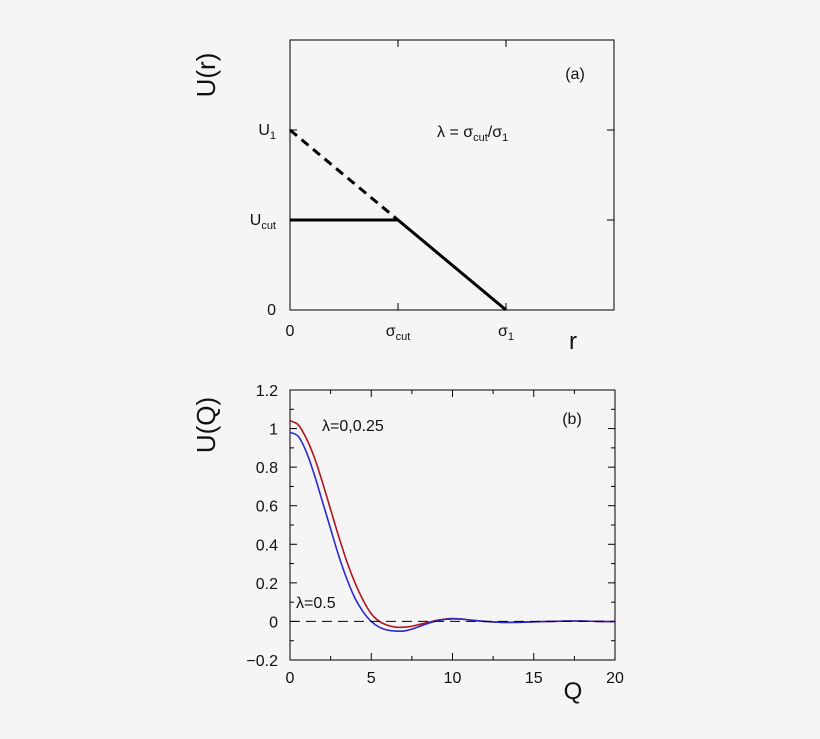 This screenshot has width=820, height=739. I want to click on panel-b-red-curve, so click(452, 524).